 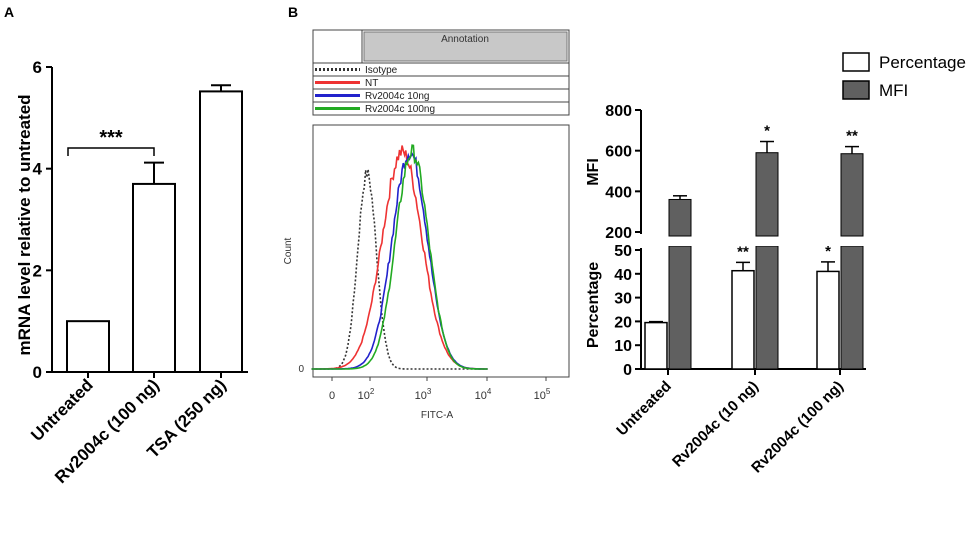 What do you see at coordinates (9, 12) in the screenshot?
I see `panel-label-a: A` at bounding box center [9, 12].